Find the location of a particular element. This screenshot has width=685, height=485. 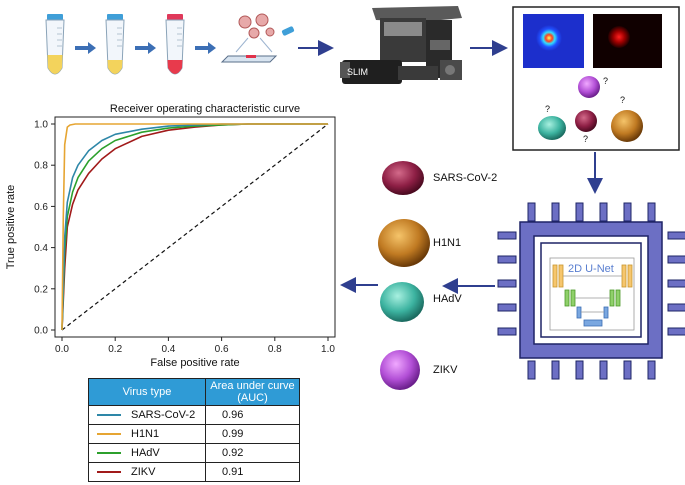

auc-value-cell: 0.96 is located at coordinates (252, 415).